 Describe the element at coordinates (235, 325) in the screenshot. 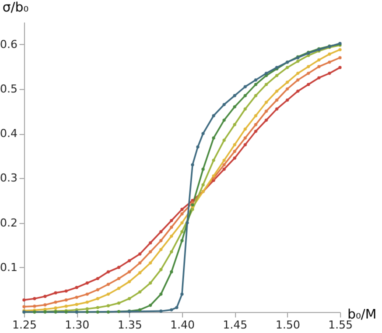

I see `x-tick-label: 1.45` at that location.